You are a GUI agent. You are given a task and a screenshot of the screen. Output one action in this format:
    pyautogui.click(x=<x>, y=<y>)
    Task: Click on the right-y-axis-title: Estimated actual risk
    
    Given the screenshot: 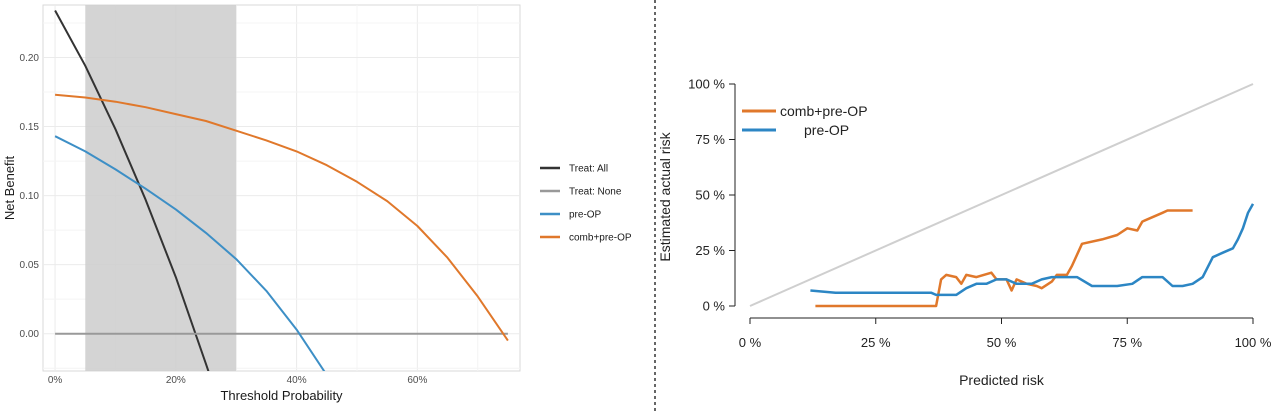 What is the action you would take?
    pyautogui.click(x=665, y=196)
    